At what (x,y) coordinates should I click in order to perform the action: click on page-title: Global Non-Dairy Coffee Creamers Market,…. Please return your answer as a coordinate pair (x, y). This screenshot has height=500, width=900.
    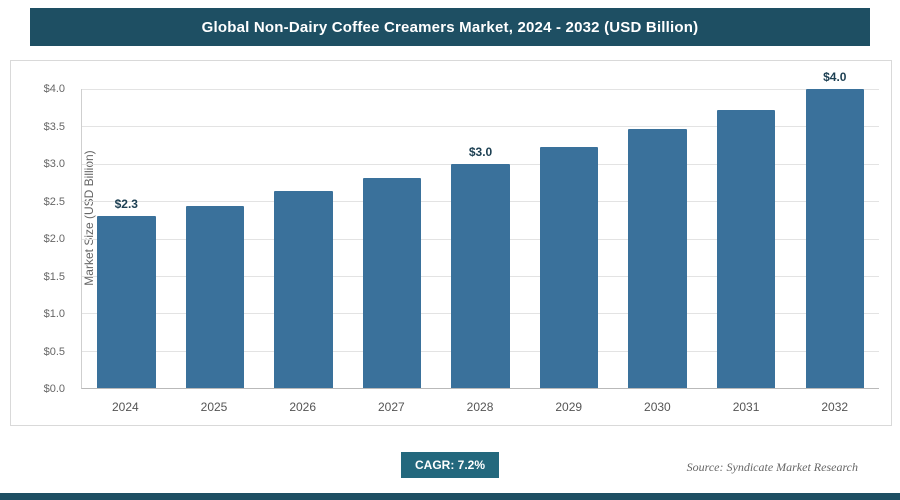
    Looking at the image, I should click on (450, 27).